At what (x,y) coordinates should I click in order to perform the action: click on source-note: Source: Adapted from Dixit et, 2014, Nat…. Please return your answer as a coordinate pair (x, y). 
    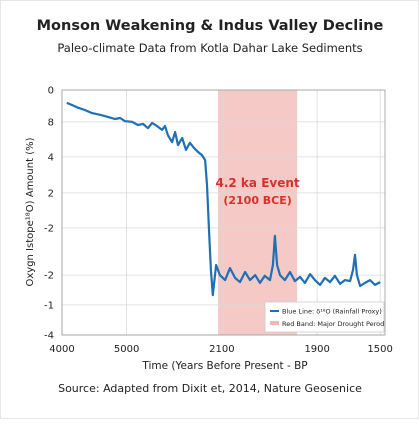
    Looking at the image, I should click on (210, 388).